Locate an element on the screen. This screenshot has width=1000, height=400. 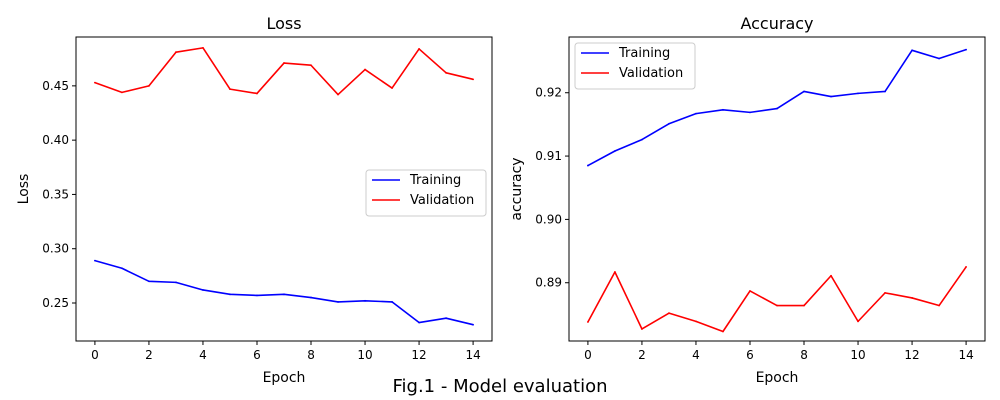
series-line-training is located at coordinates (284, 292).